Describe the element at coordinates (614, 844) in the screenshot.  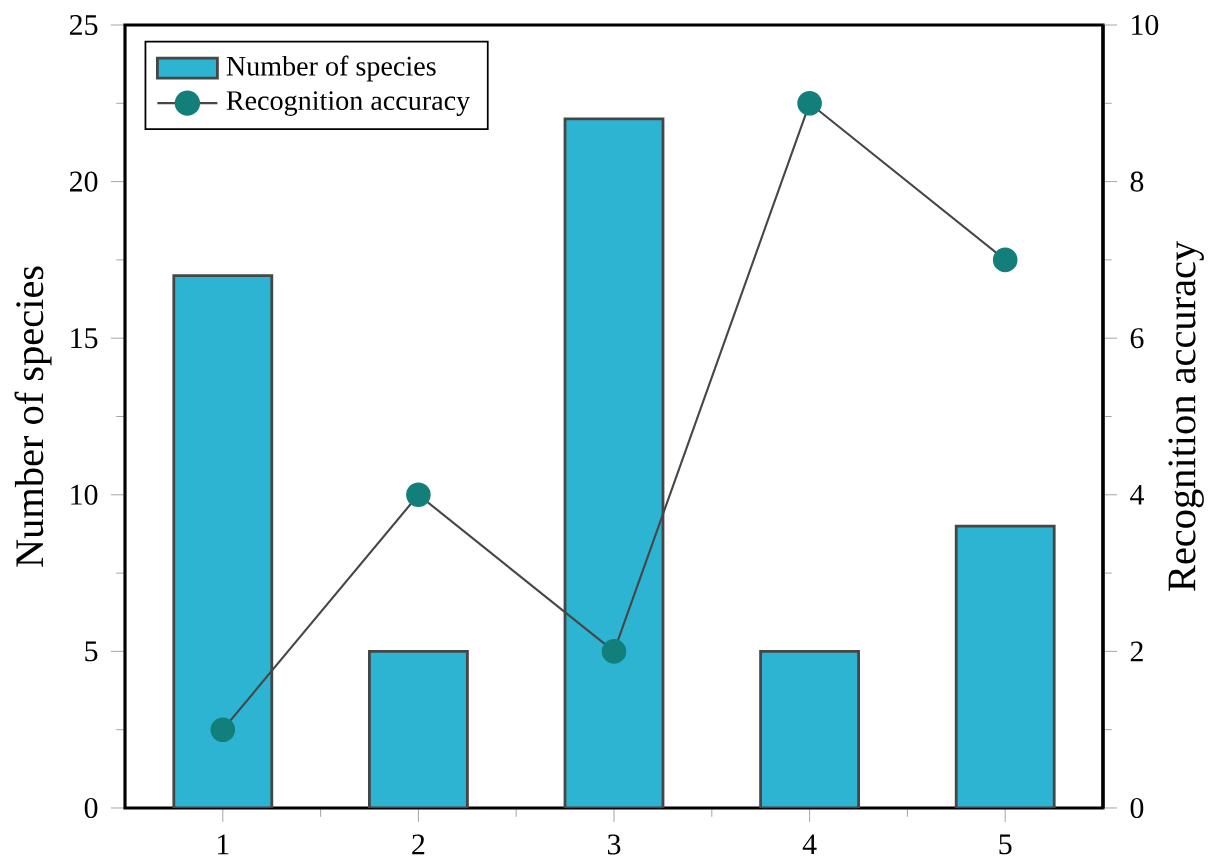
I see `x-tick-label: 3` at that location.